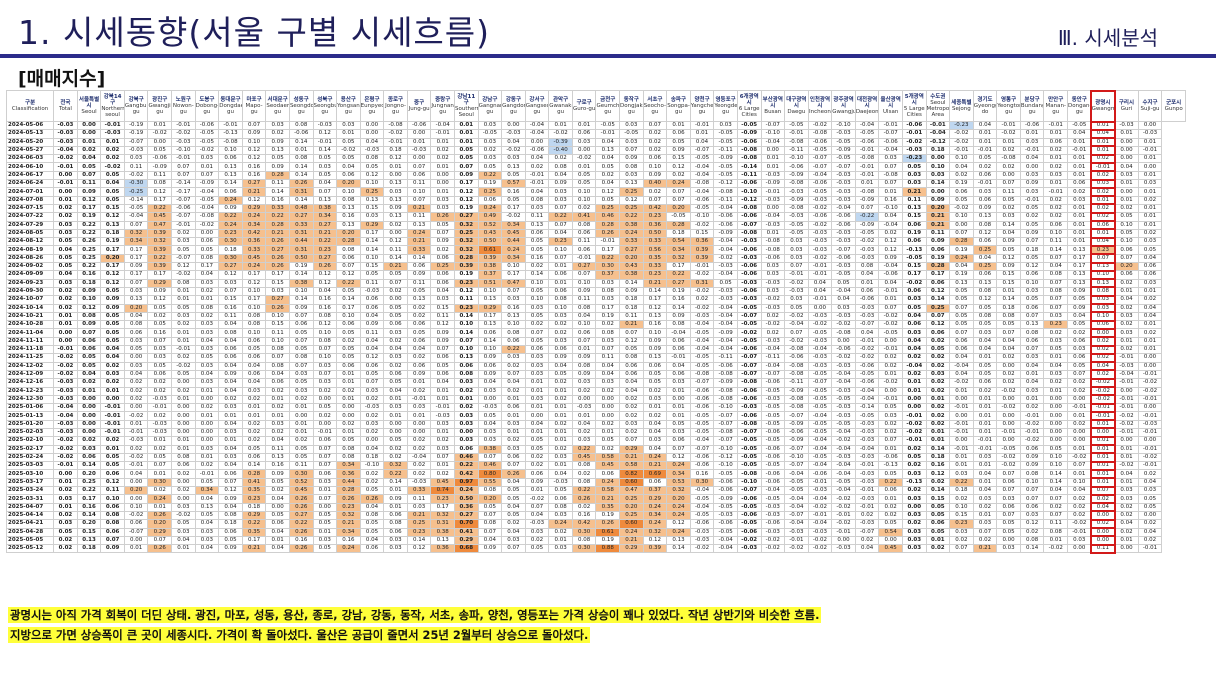 This screenshot has width=1216, height=684. Describe the element at coordinates (301, 482) in the screenshot. I see `table-cell: 0.52` at that location.